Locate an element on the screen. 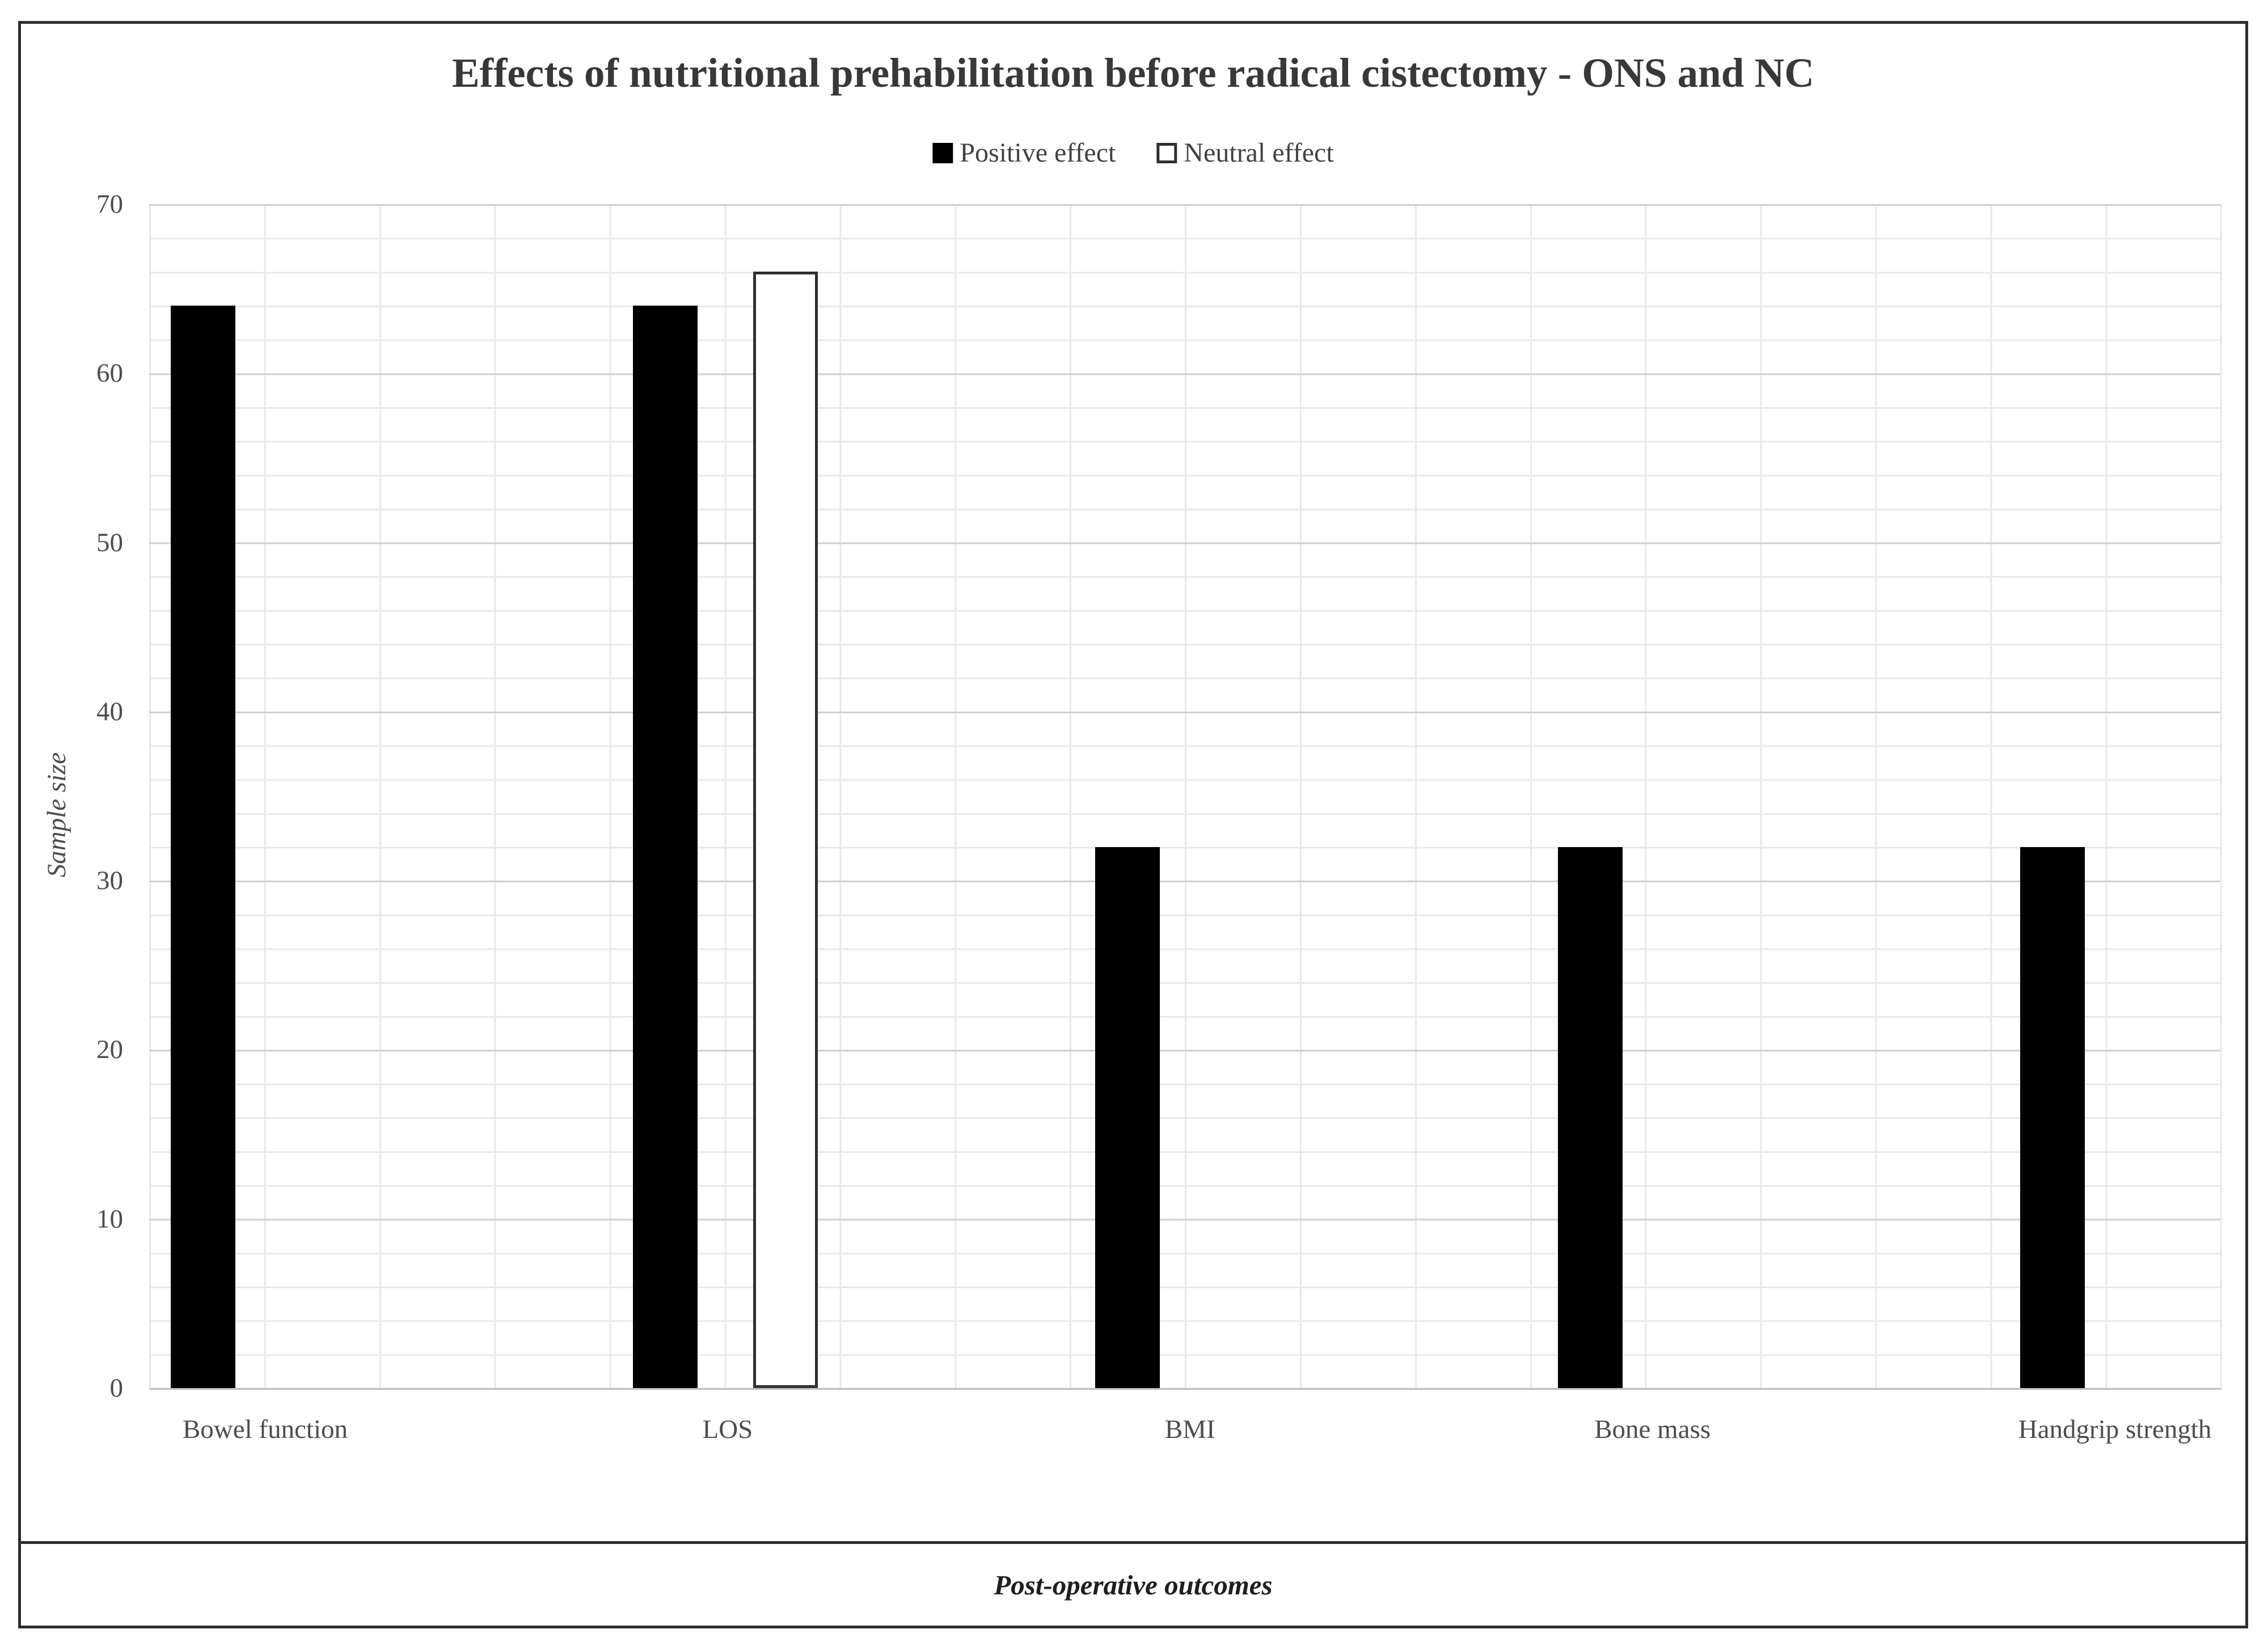  y-tick-0: 0 is located at coordinates (116, 1388).